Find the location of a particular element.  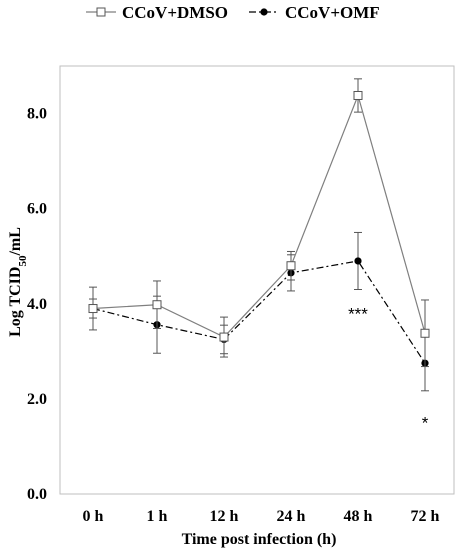

x-axis-title: Time post infection (h) is located at coordinates (259, 539).